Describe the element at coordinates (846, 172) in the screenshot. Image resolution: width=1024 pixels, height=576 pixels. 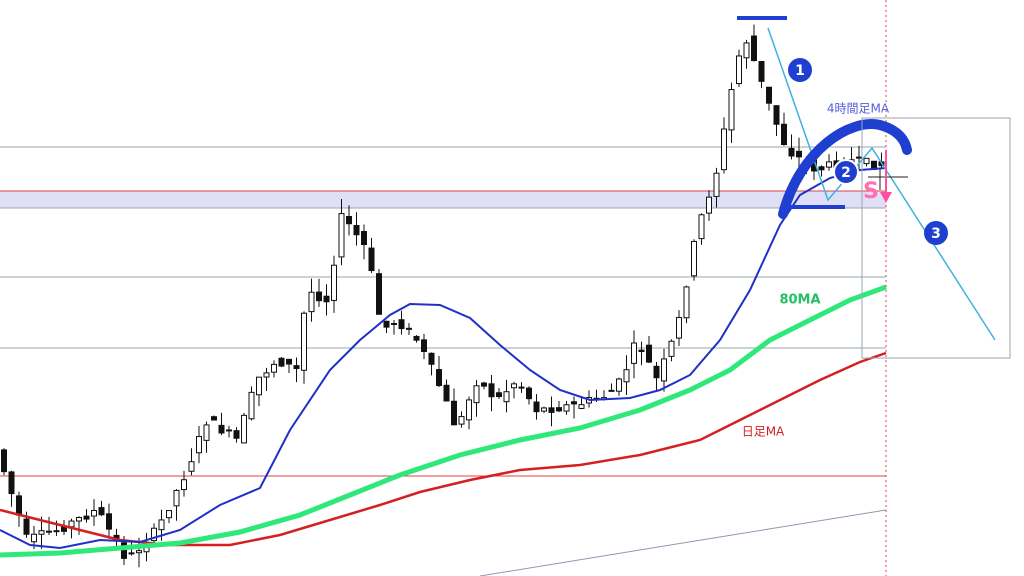
I see `marker: 2` at that location.